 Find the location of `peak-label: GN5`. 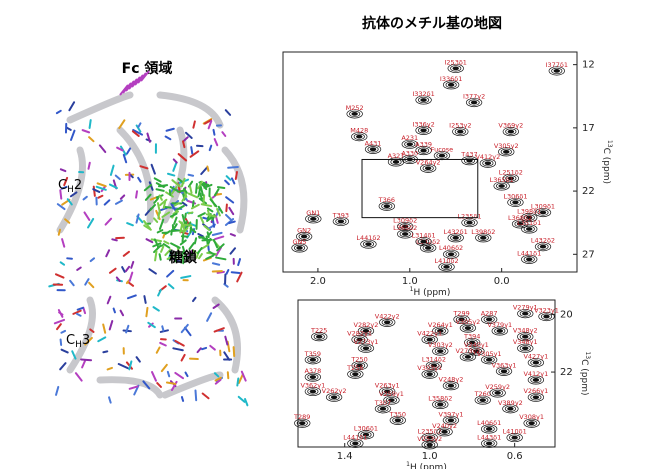

peak-label: GN5 is located at coordinates (300, 242).